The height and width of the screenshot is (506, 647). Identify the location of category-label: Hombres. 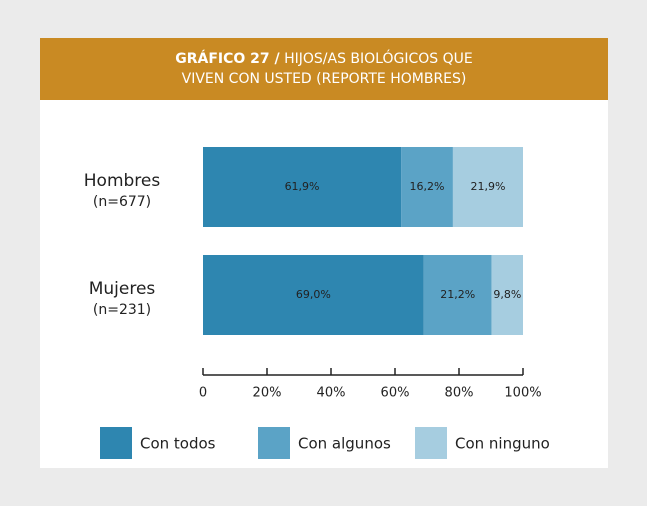
(122, 181).